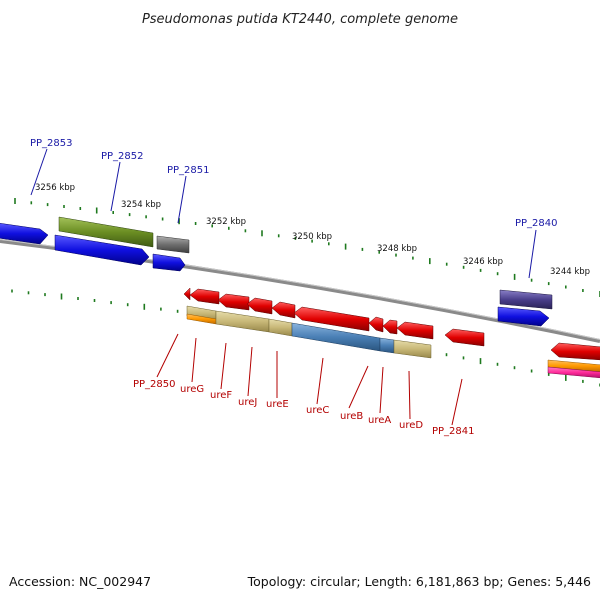  Describe the element at coordinates (233, 302) in the screenshot. I see `gene-ureF` at that location.